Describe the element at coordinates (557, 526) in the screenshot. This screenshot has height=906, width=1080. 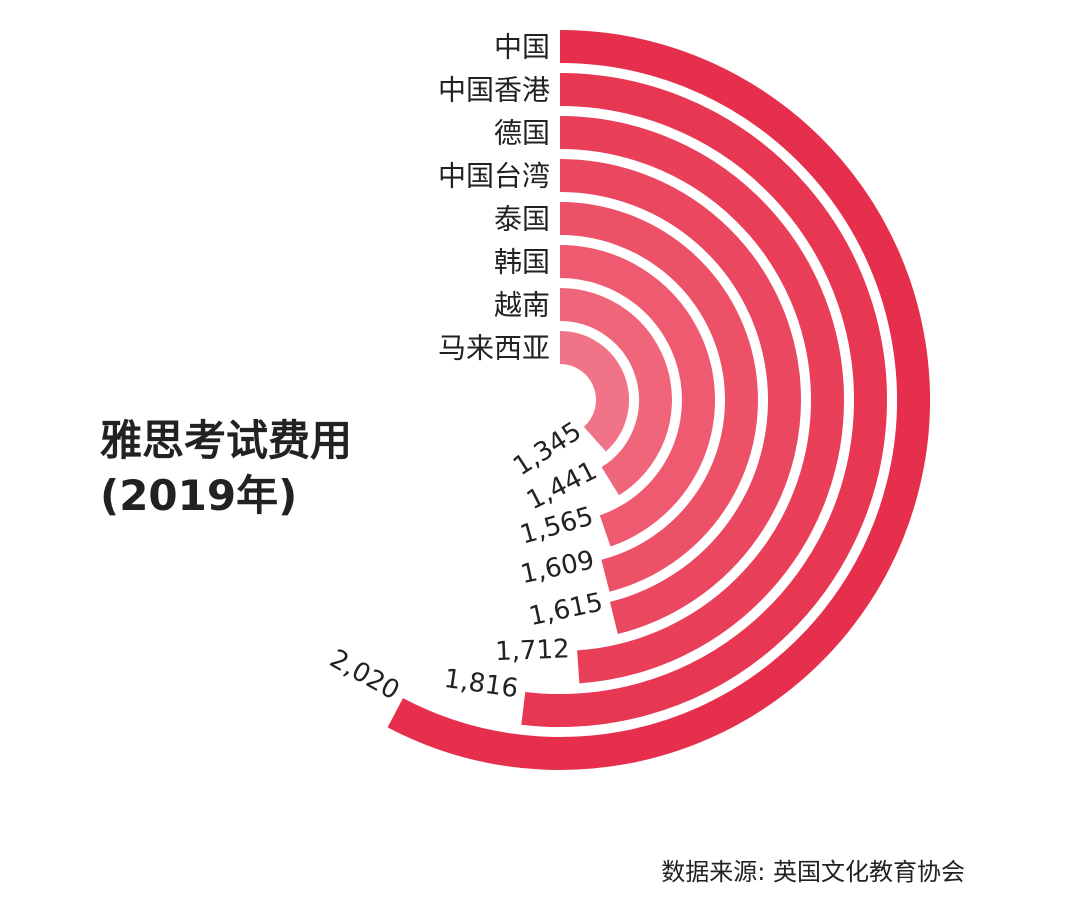
I see `value-label: 1,565` at that location.